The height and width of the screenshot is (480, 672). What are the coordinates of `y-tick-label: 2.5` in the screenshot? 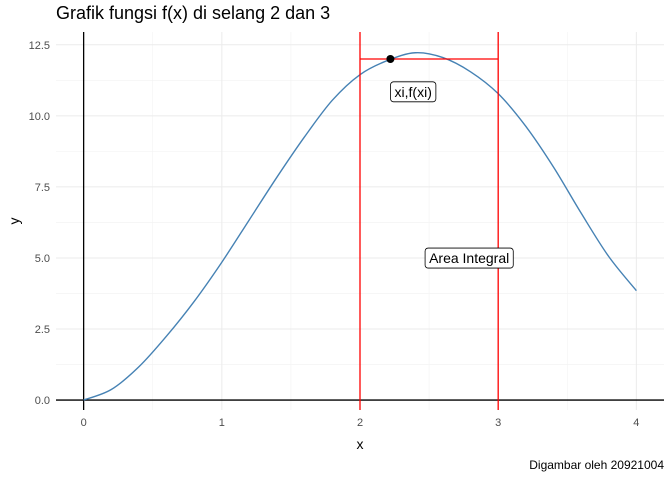 It's located at (42, 330).